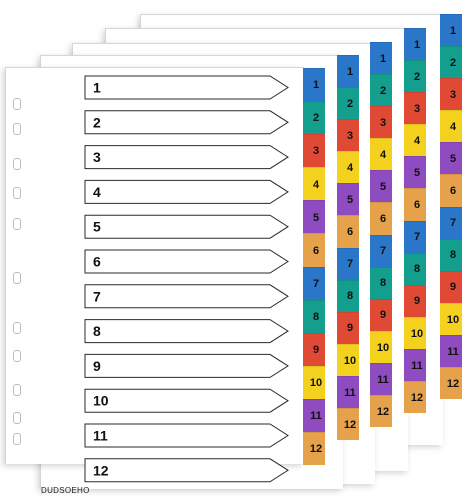 Image resolution: width=466 pixels, height=497 pixels. I want to click on index-label-4: 4, so click(186, 191).